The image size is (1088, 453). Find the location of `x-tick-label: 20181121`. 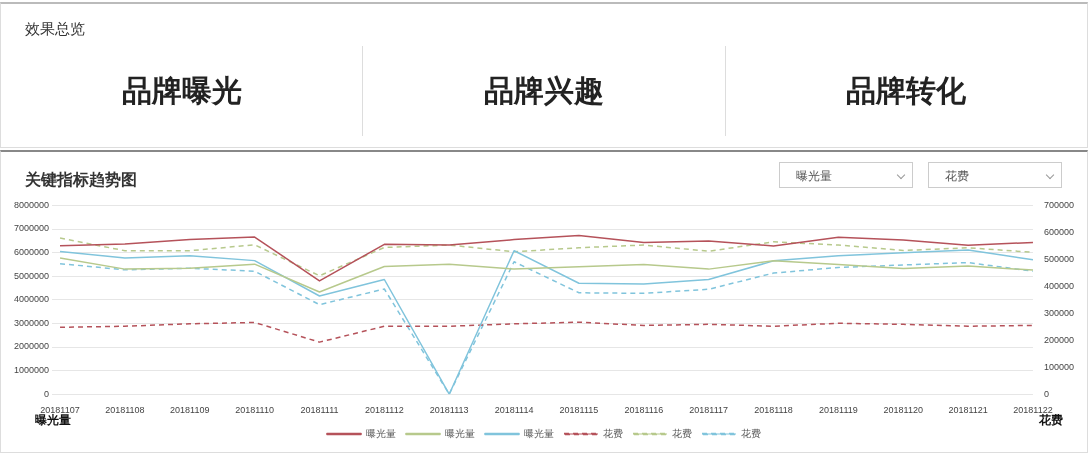

x-tick-label: 20181121 is located at coordinates (968, 410).